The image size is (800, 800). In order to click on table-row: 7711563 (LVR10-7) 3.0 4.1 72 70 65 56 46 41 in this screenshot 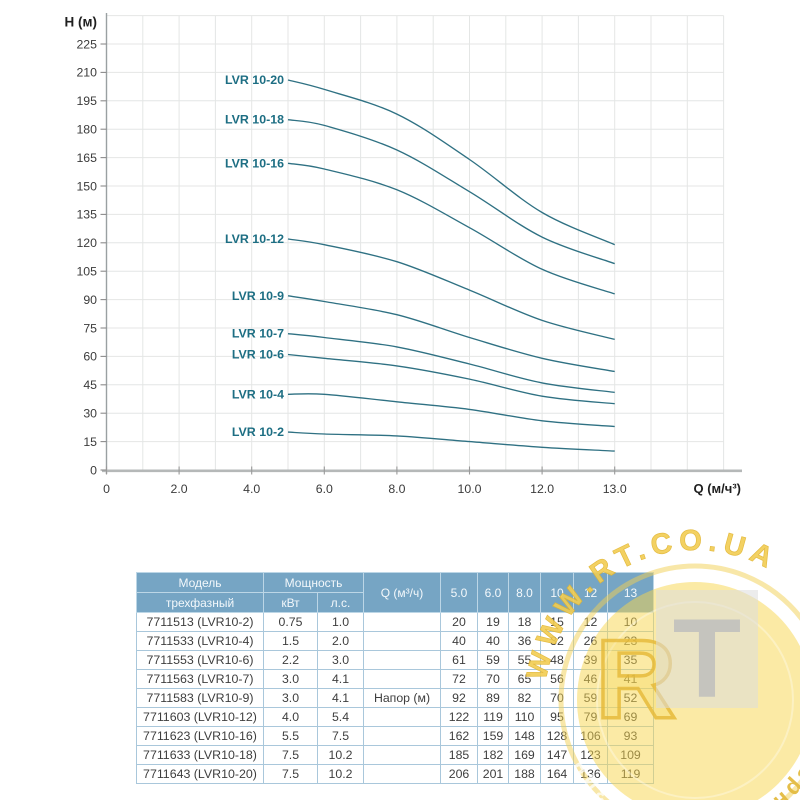, I will do `click(395, 679)`.